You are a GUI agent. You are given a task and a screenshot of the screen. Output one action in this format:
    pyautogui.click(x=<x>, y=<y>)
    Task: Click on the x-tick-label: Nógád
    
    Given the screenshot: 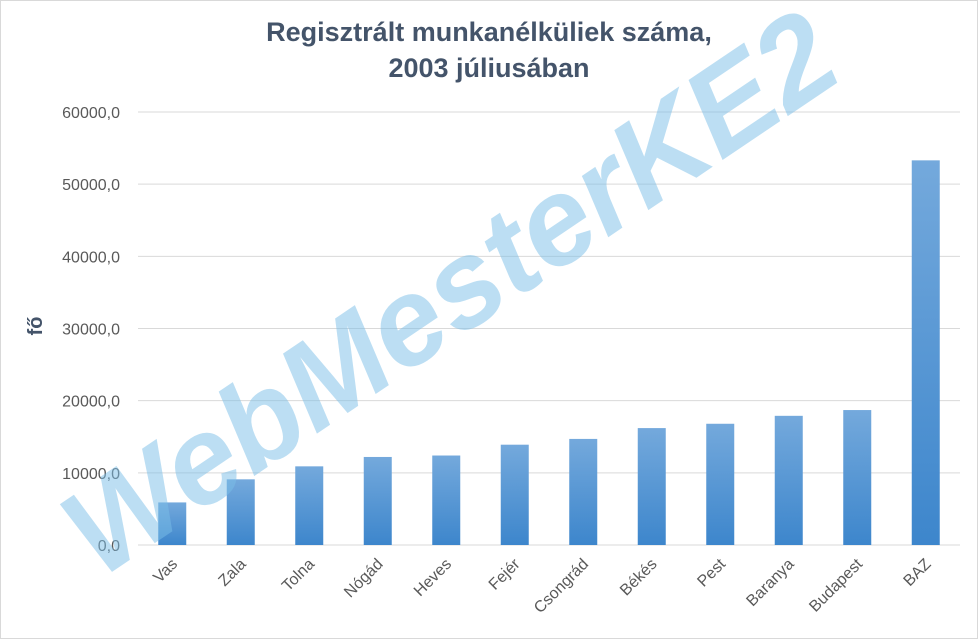 What is the action you would take?
    pyautogui.click(x=363, y=578)
    